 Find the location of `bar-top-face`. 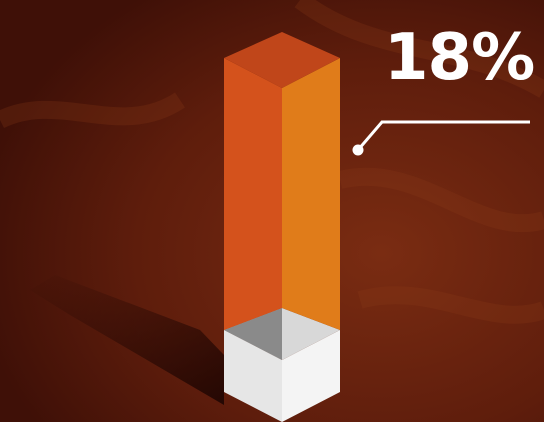

bar-top-face is located at coordinates (282, 60).